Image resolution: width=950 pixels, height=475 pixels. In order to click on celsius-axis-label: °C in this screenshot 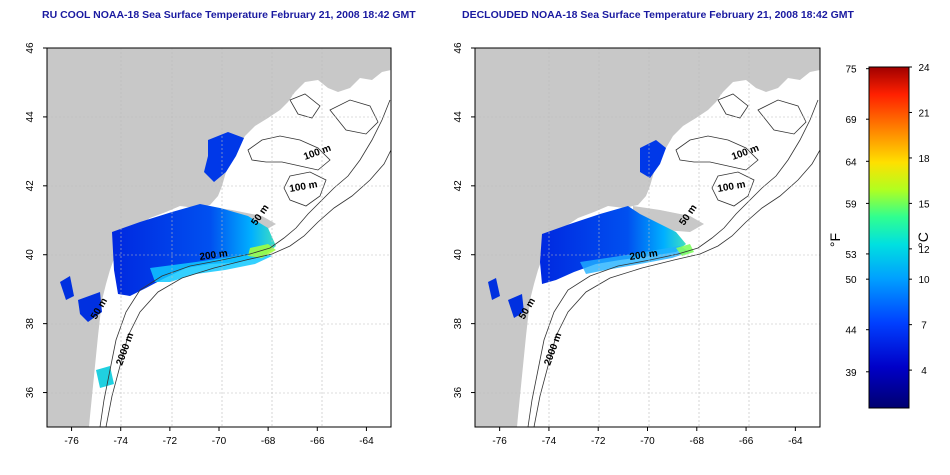, I will do `click(923, 240)`.